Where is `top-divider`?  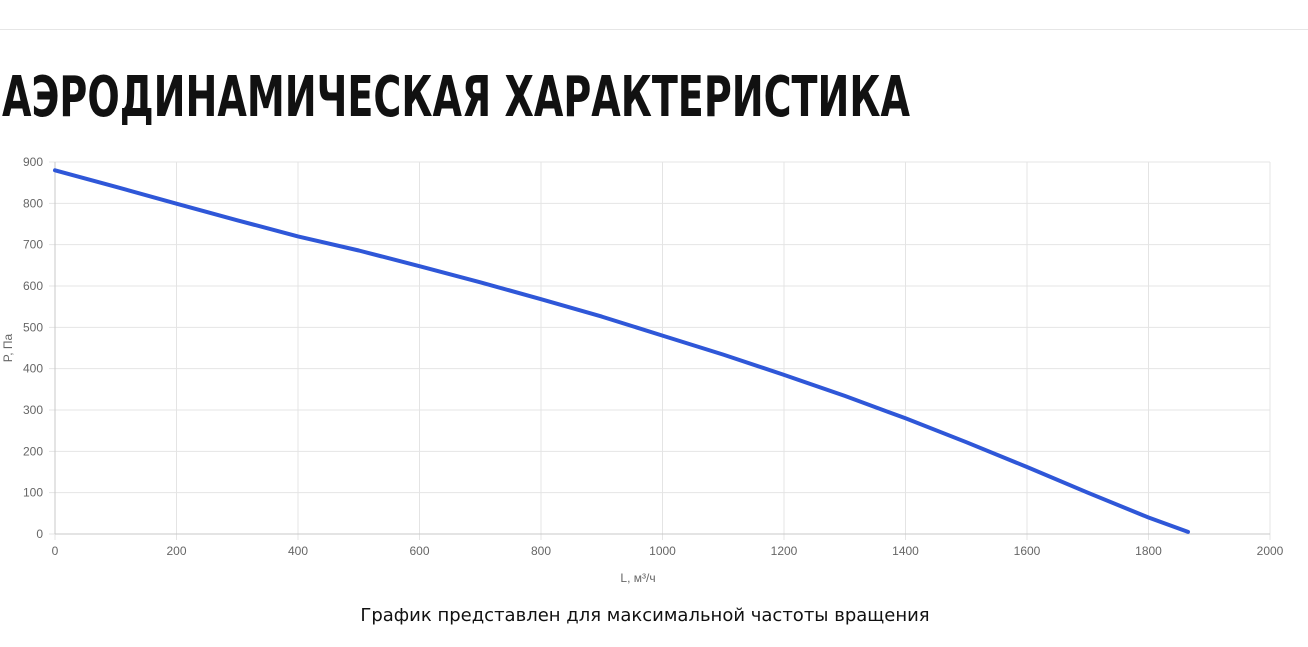 top-divider is located at coordinates (654, 29).